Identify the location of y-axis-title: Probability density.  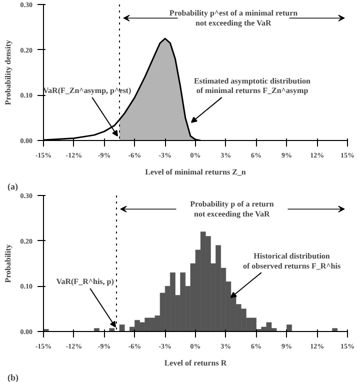
(7, 72).